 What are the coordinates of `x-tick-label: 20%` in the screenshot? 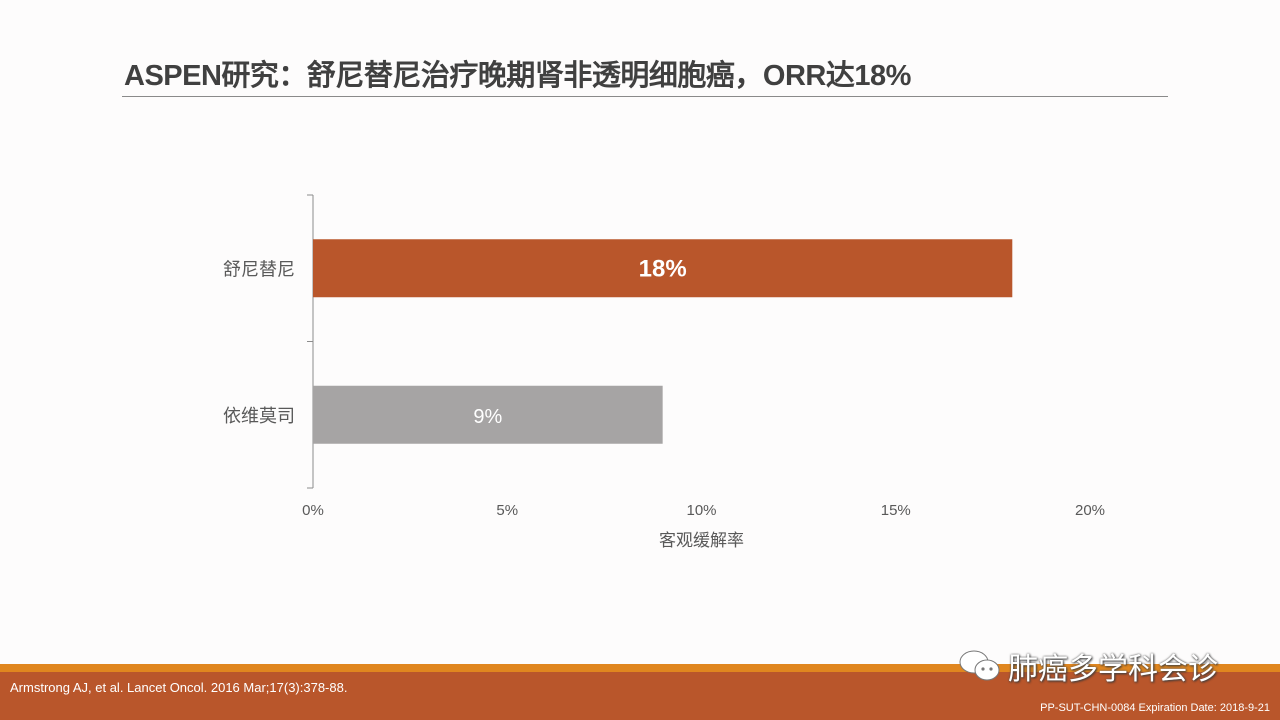 It's located at (1090, 510).